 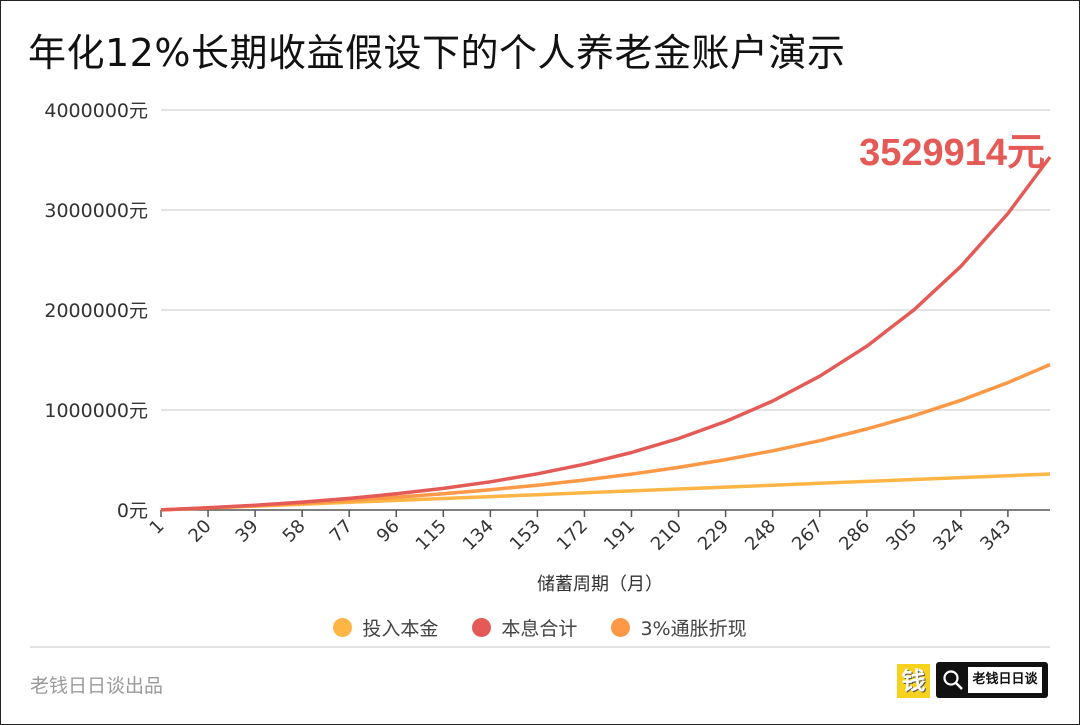 What do you see at coordinates (807, 535) in the screenshot?
I see `x-tick-label: 267` at bounding box center [807, 535].